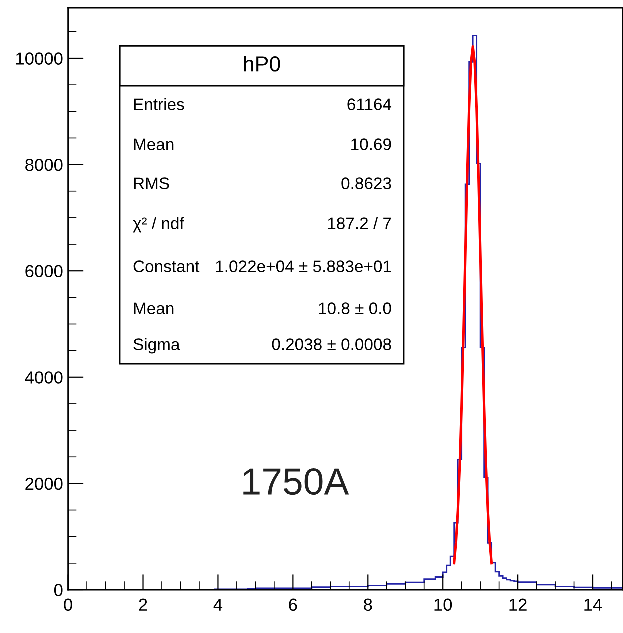 The height and width of the screenshot is (633, 623). What do you see at coordinates (368, 605) in the screenshot?
I see `x-tick-label: 8` at bounding box center [368, 605].